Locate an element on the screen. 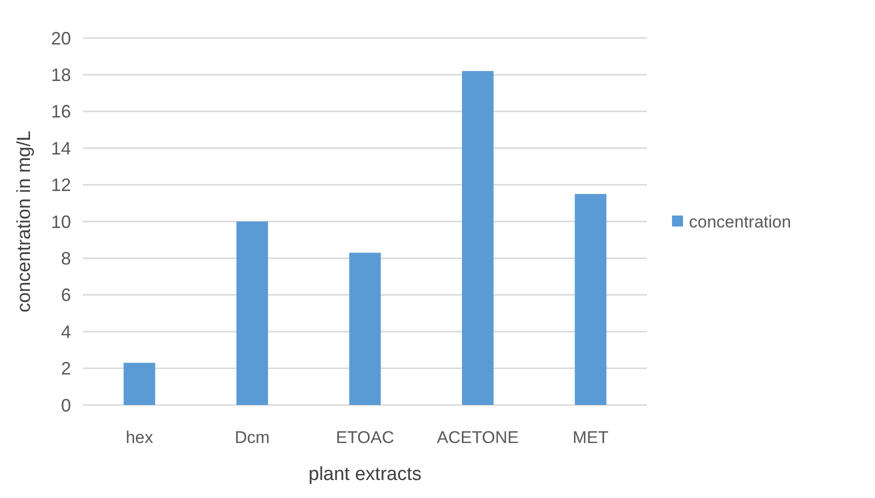 This screenshot has width=875, height=498. y-axis-title: concentration in mg/L is located at coordinates (24, 221).